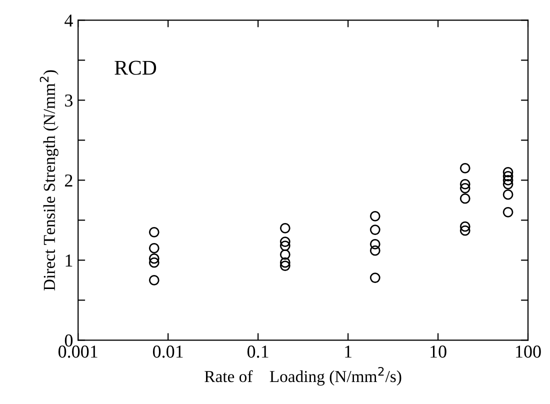 This screenshot has height=404, width=550. I want to click on y-tick-label: 2, so click(68, 180).